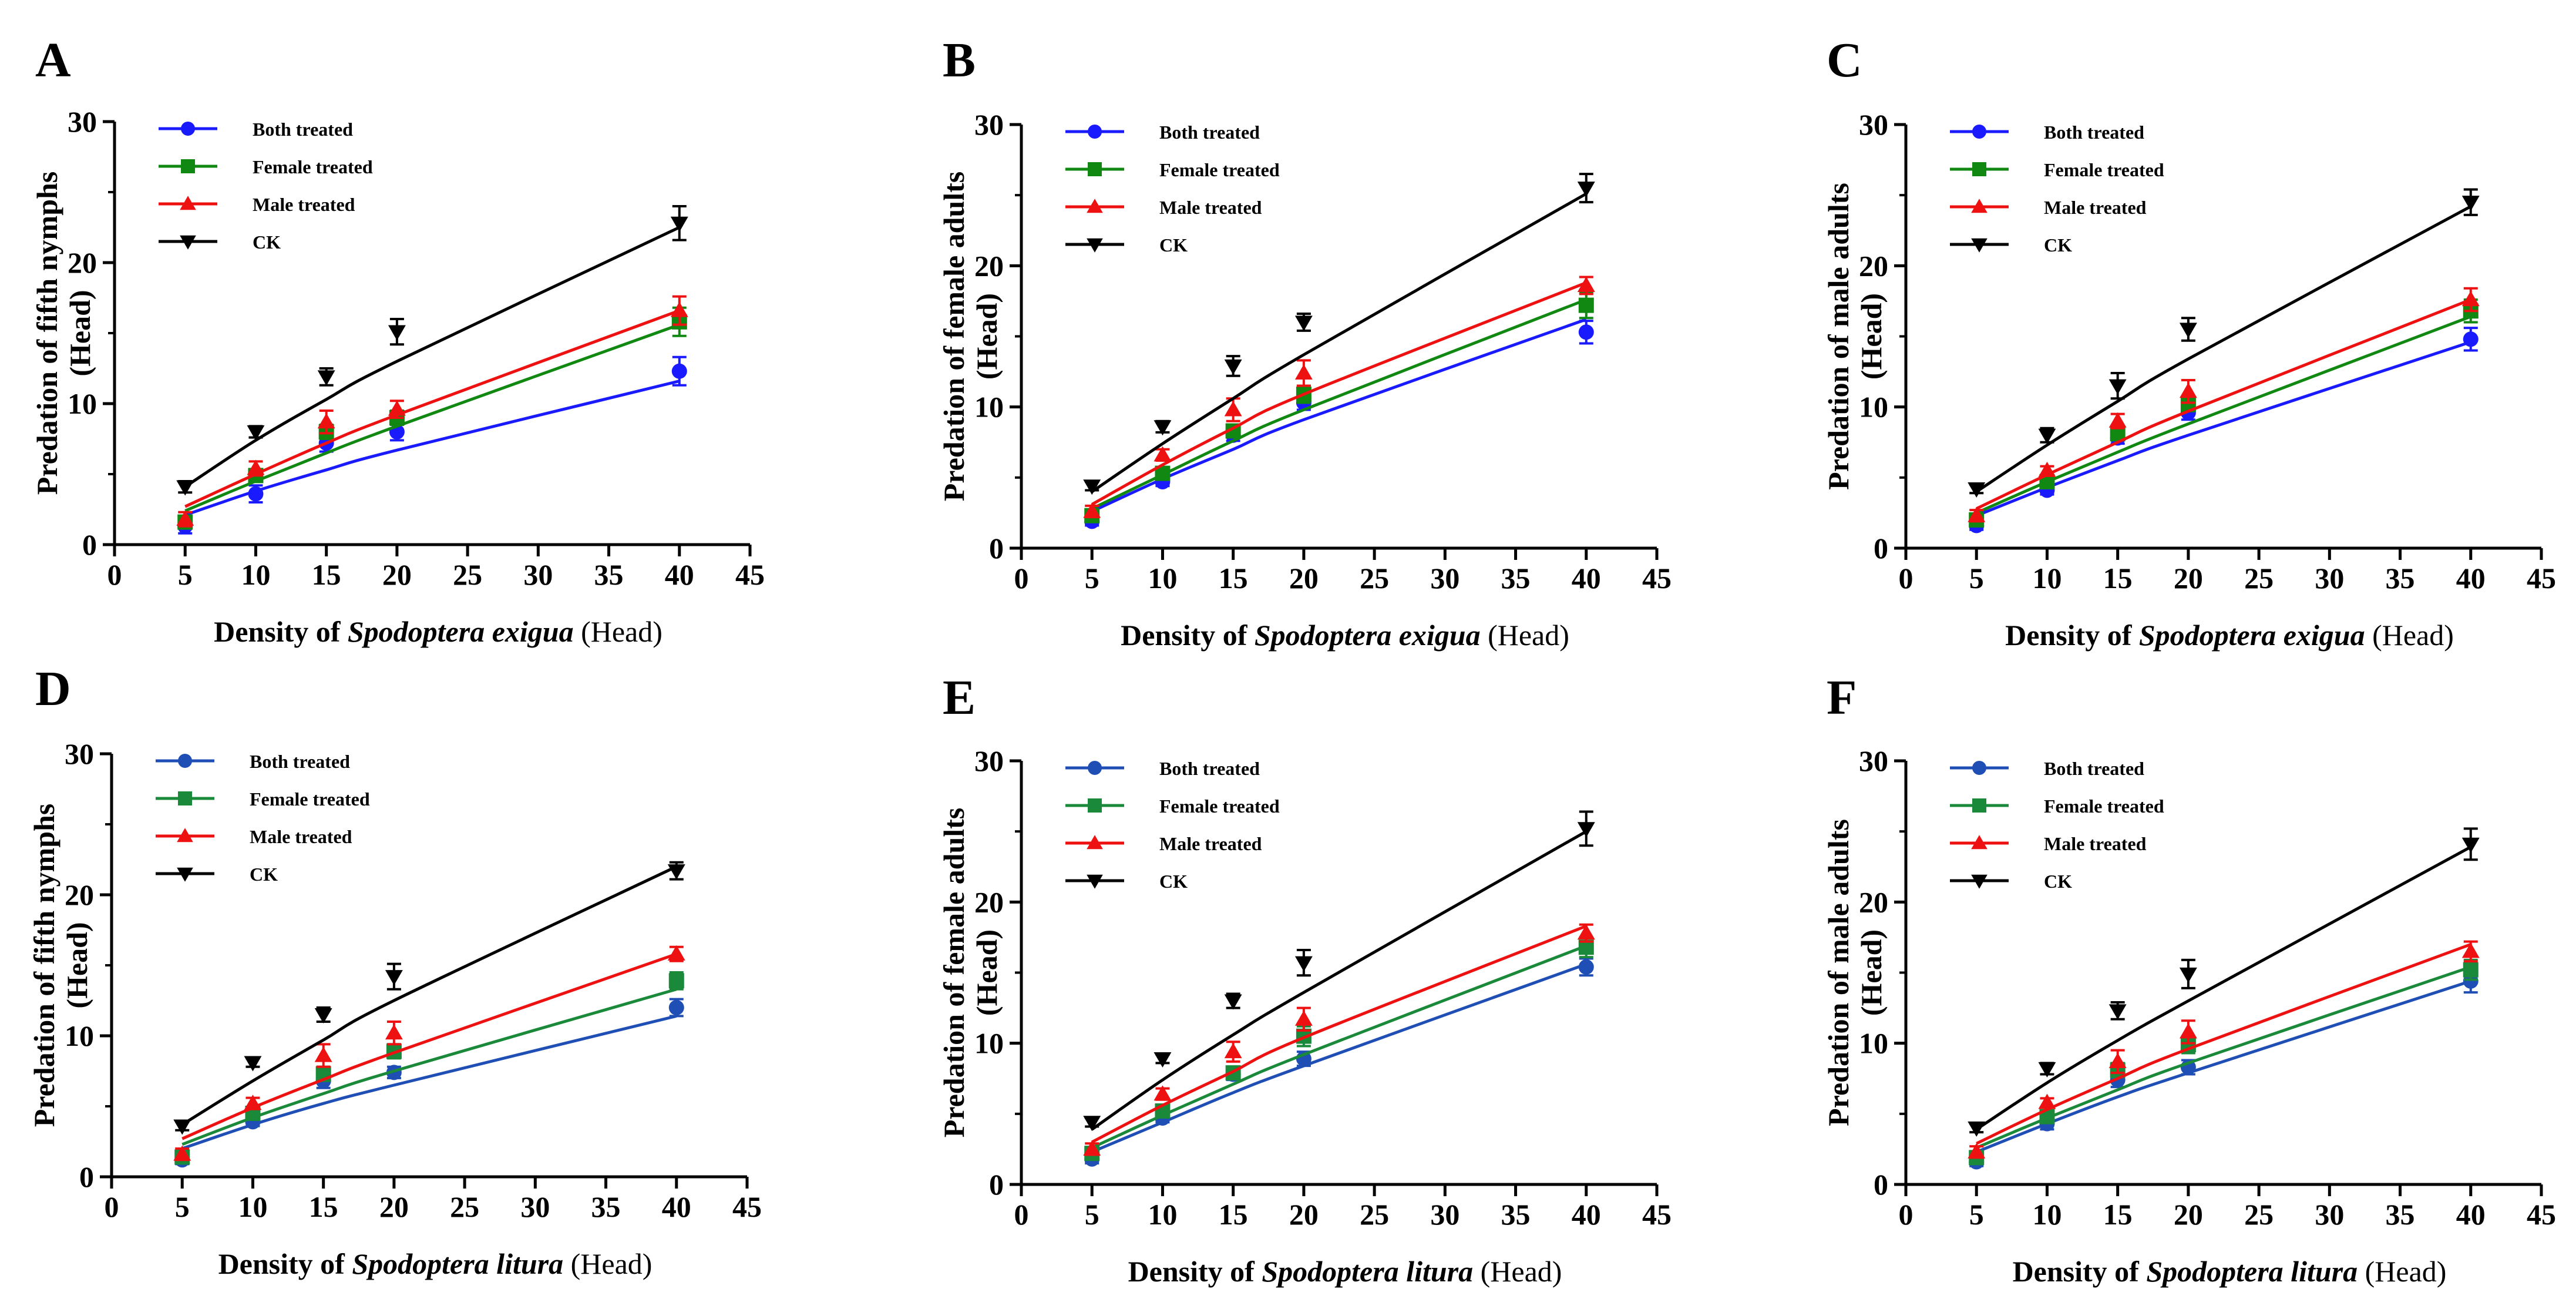  I want to click on x-tick-label: 0, so click(1022, 1215).